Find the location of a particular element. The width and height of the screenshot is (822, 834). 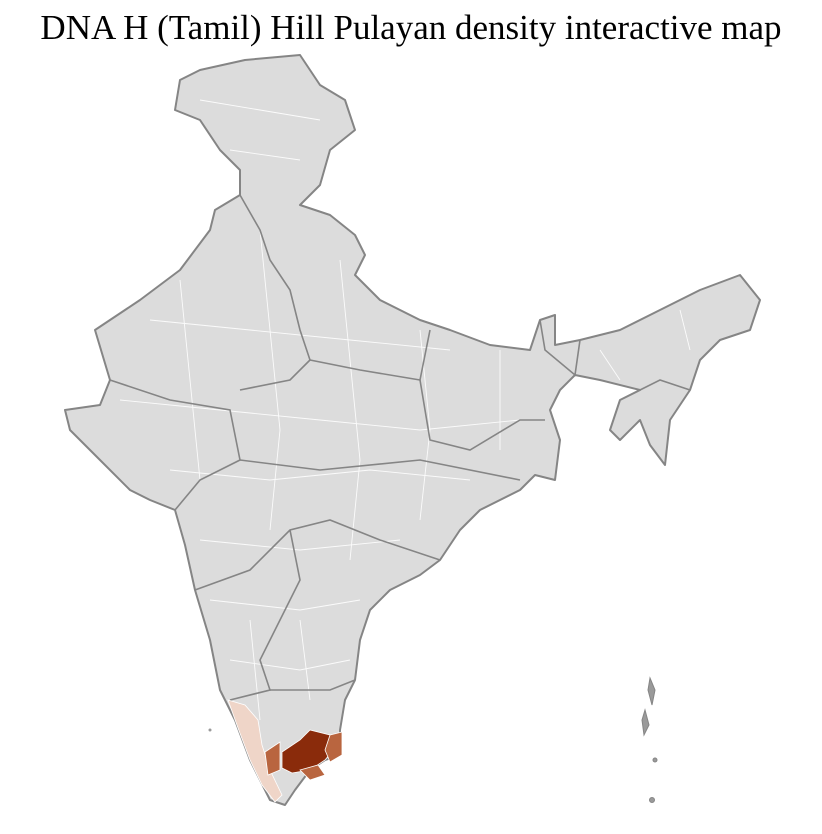

tn-east-mid-density is located at coordinates (333, 747).